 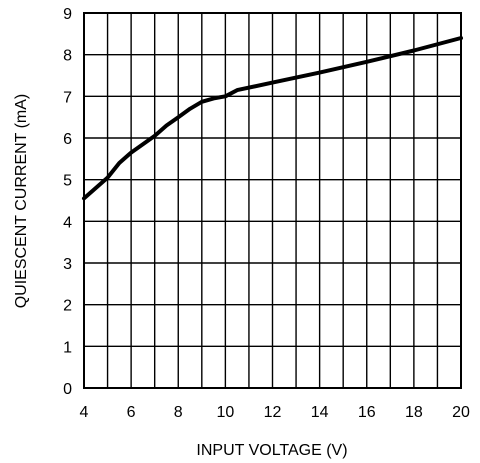 I want to click on y-tick-label: 1, so click(x=67, y=347).